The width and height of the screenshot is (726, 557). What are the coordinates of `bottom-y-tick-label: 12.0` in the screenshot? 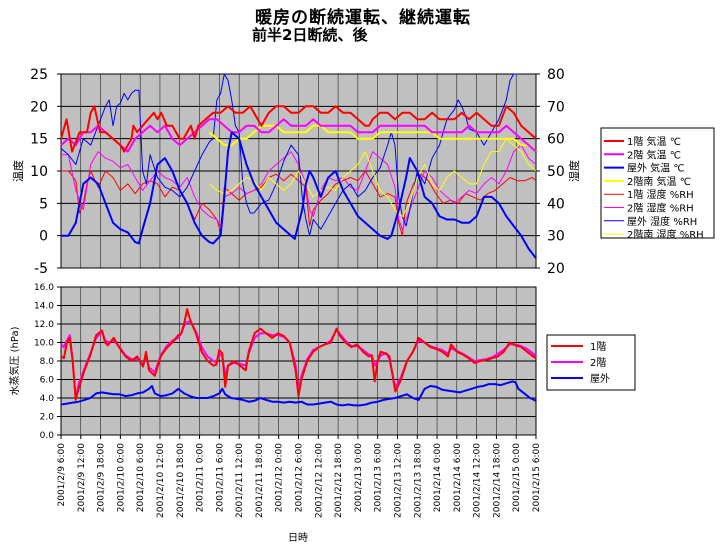 It's located at (44, 325).